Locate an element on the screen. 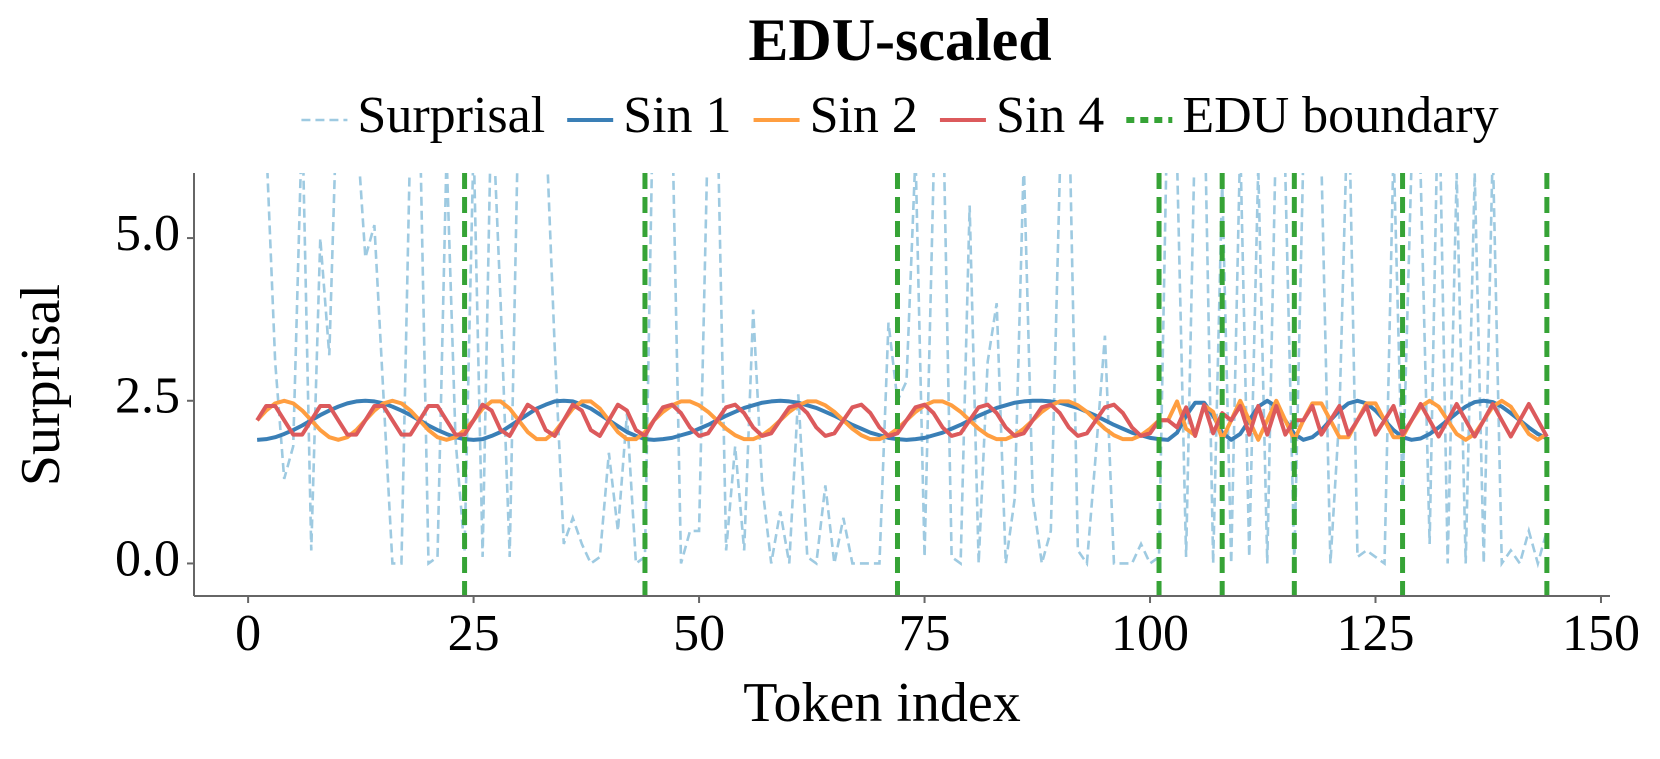  legend-item: Surprisal is located at coordinates (423, 115).